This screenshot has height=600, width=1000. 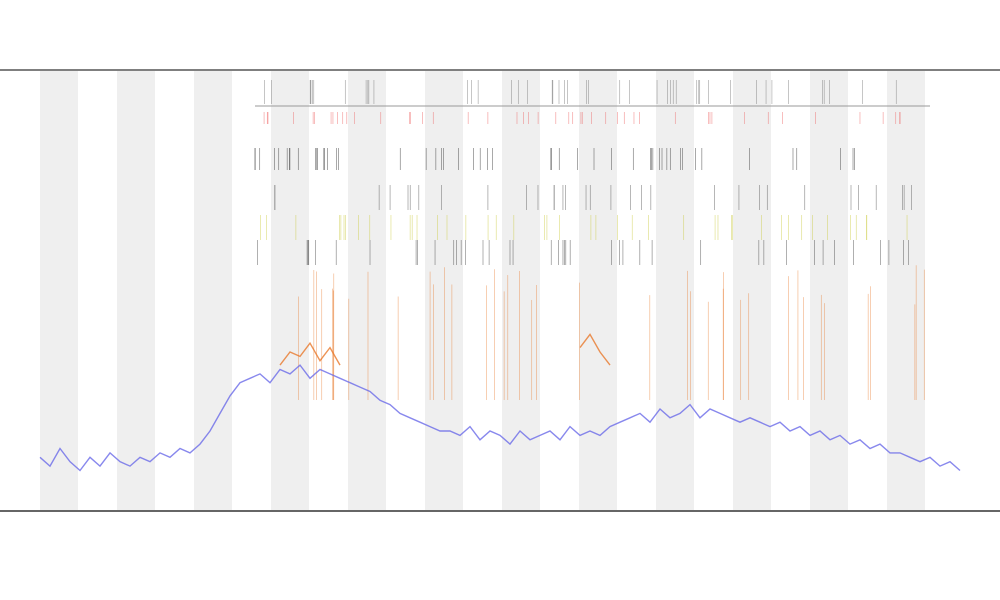 I want to click on series-line, so click(x=445, y=349).